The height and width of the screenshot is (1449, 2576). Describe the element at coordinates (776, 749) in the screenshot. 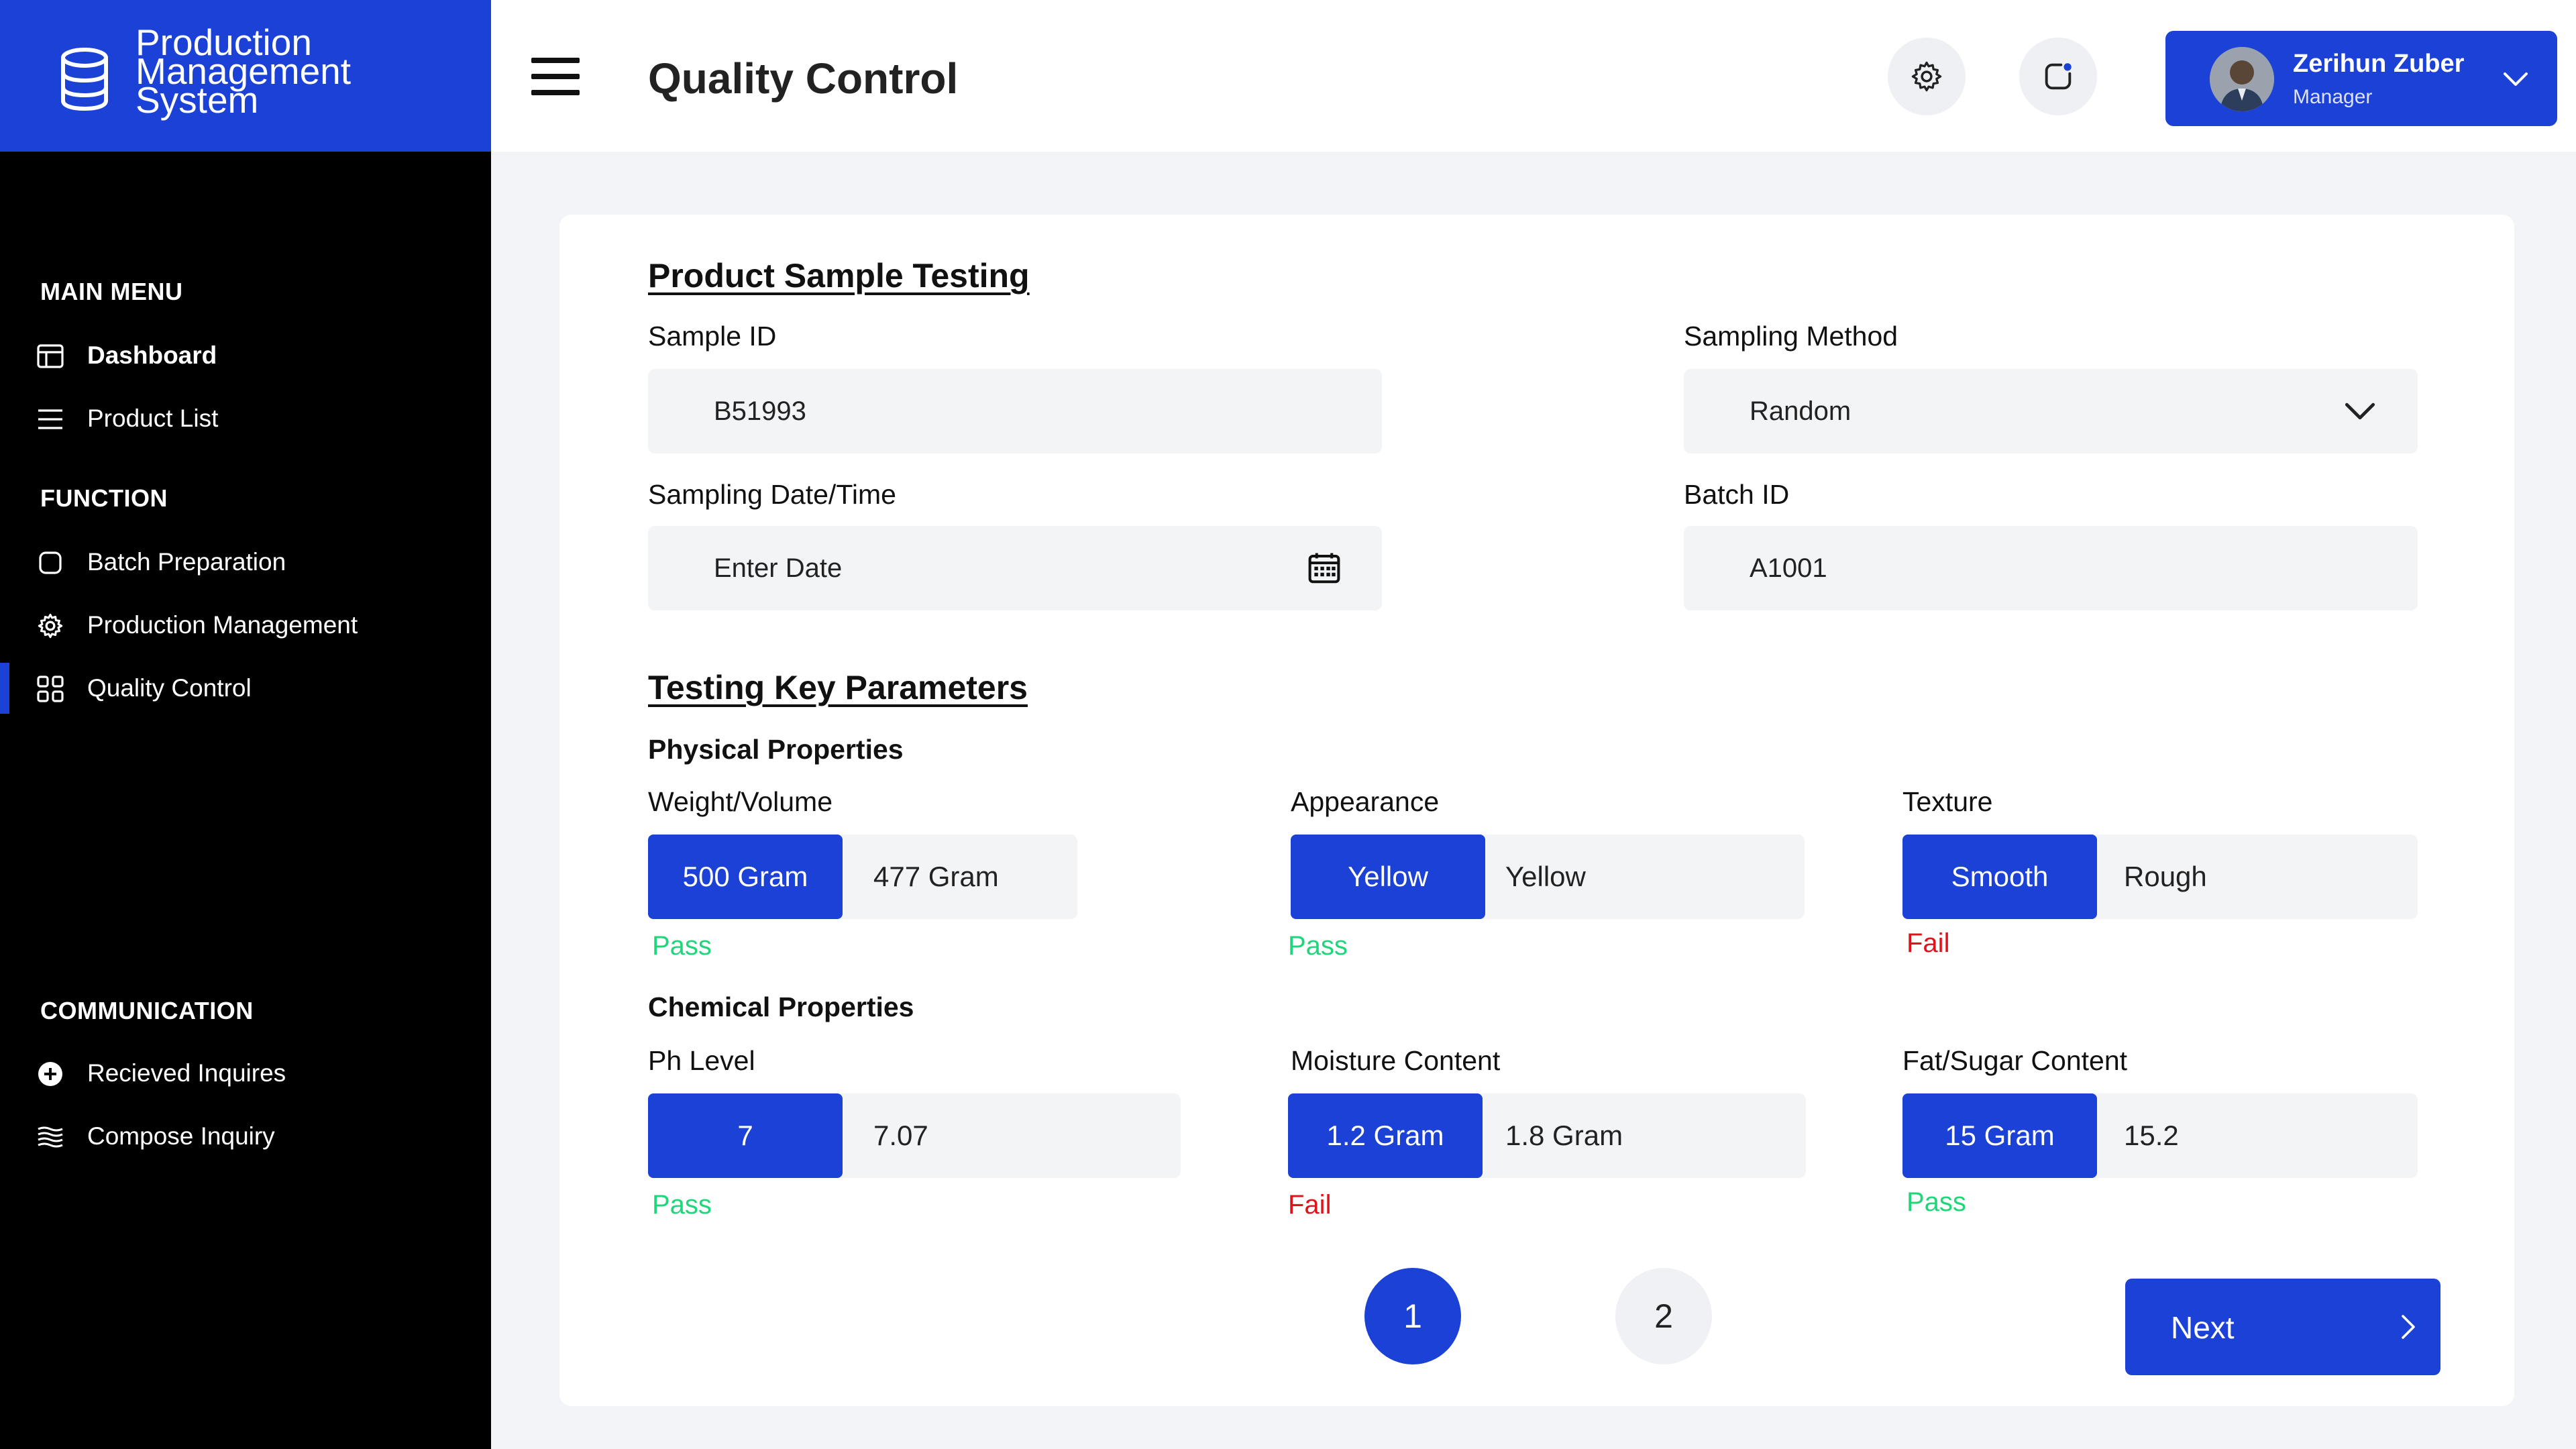

I see `physical-properties-title: Physical Properties` at that location.